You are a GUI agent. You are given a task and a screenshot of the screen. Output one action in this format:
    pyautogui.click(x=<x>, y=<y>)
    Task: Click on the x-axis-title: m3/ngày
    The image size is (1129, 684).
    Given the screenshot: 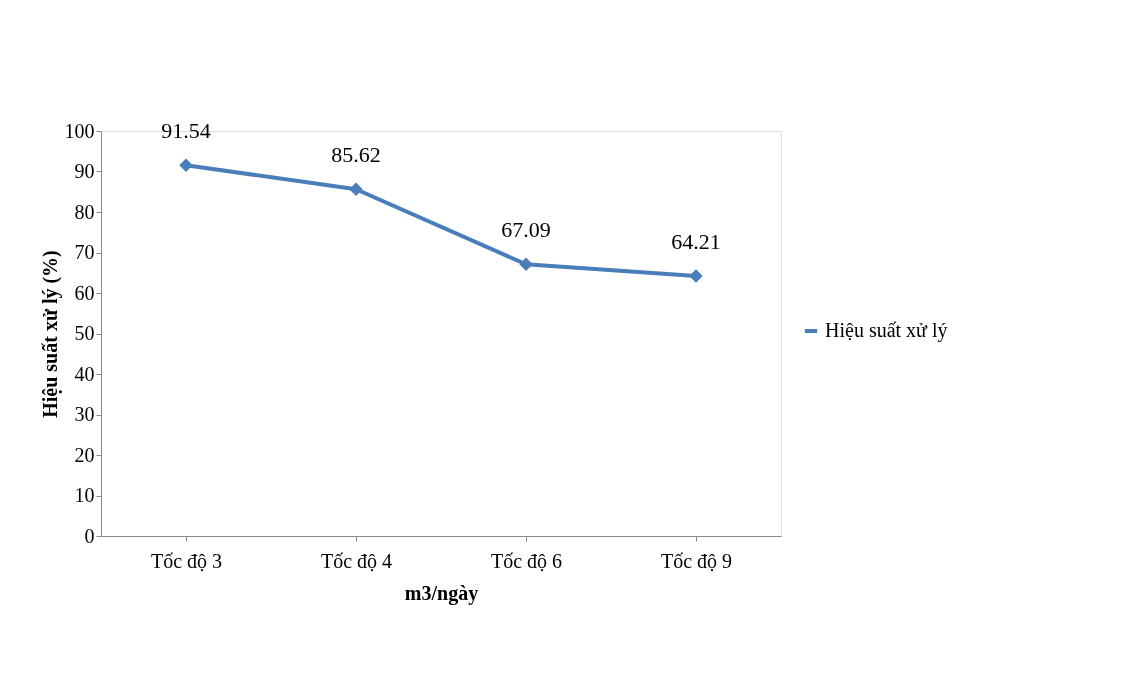 What is the action you would take?
    pyautogui.click(x=441, y=593)
    